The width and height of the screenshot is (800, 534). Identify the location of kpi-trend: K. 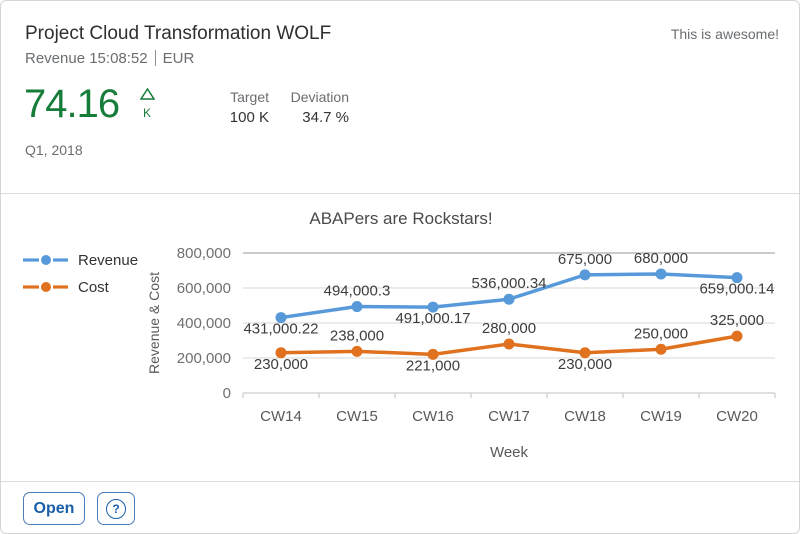
(147, 103).